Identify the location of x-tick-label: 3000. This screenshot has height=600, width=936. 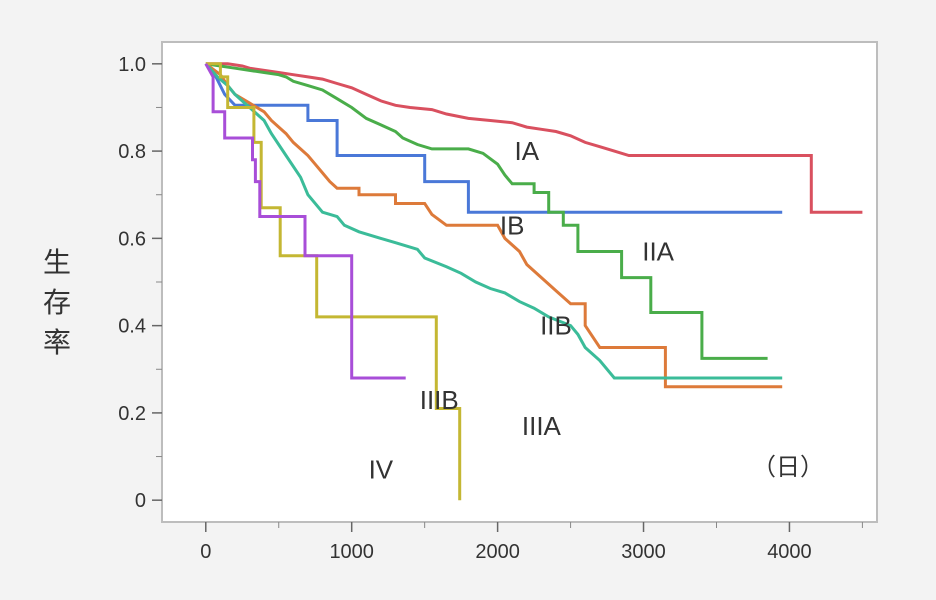
(643, 552).